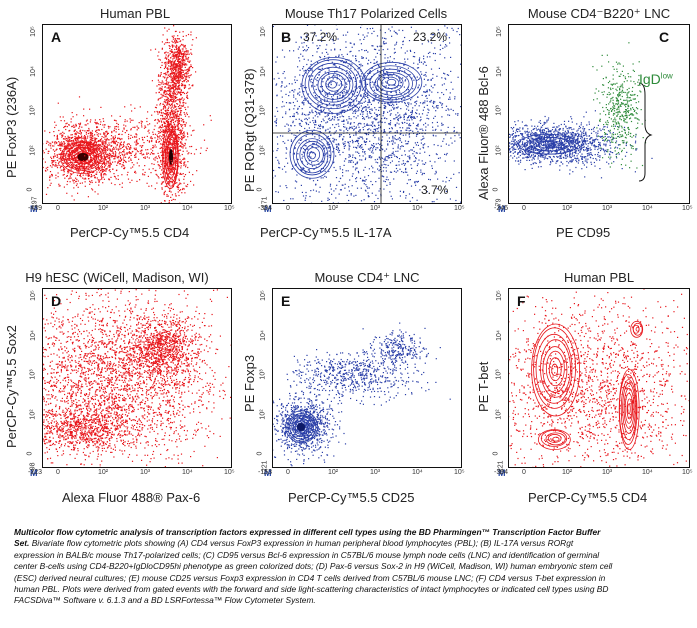  What do you see at coordinates (554, 440) in the screenshot?
I see `contour-tbet-low` at bounding box center [554, 440].